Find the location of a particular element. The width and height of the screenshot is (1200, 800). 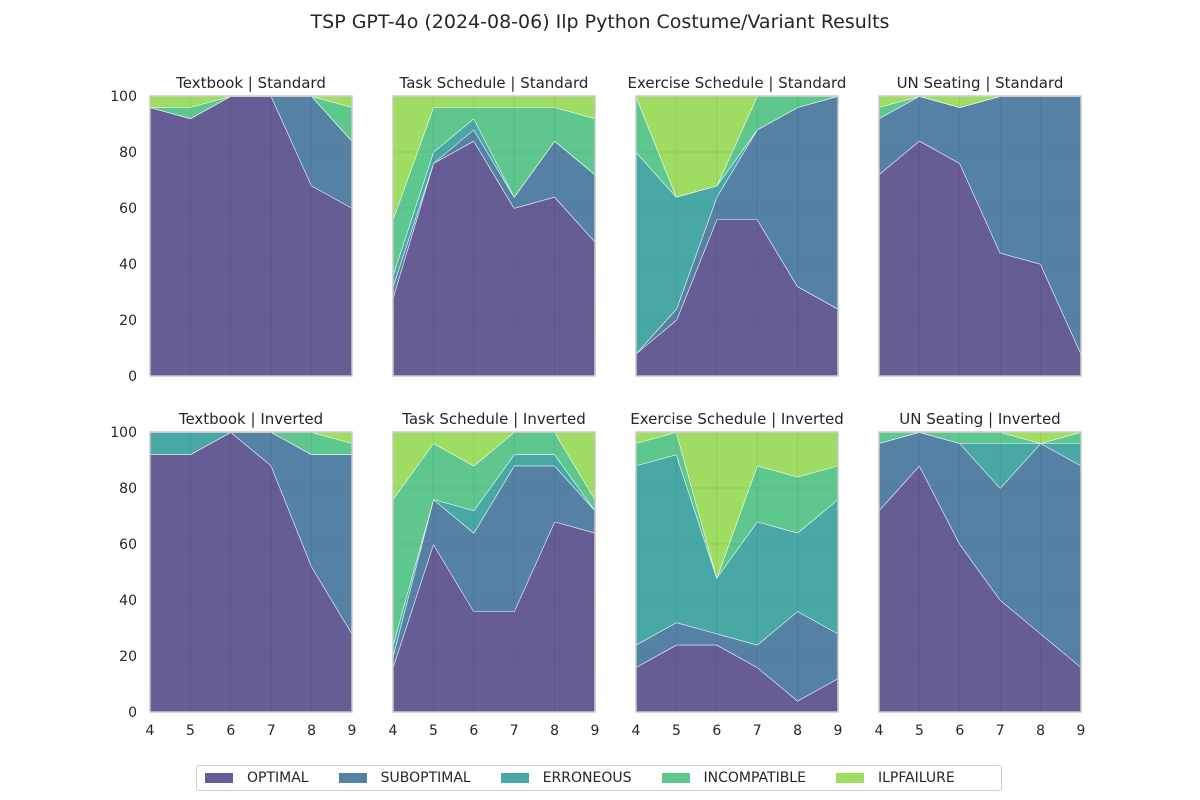

panel-title: Exercise Schedule | Inverted is located at coordinates (737, 419).